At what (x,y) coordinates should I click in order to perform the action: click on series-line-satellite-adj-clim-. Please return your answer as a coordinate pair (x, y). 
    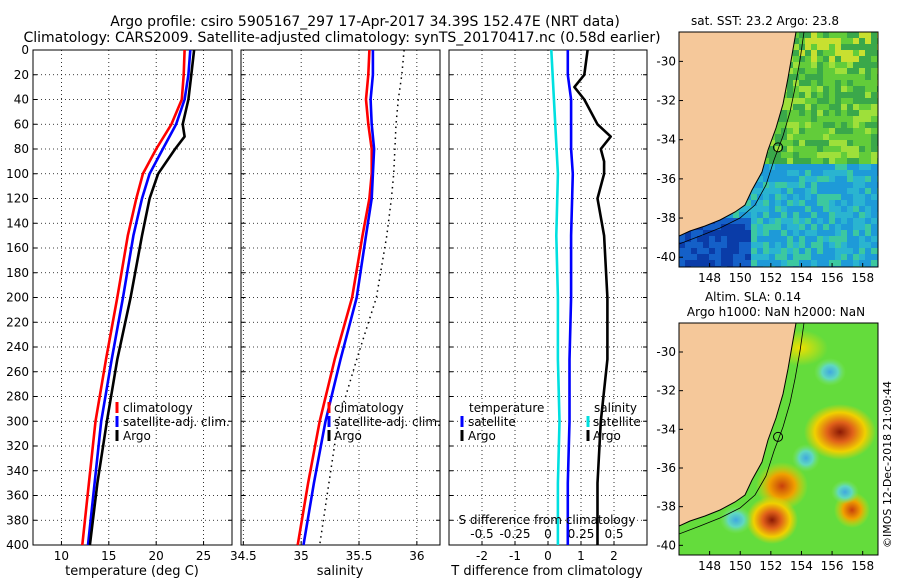
    Looking at the image, I should click on (339, 298).